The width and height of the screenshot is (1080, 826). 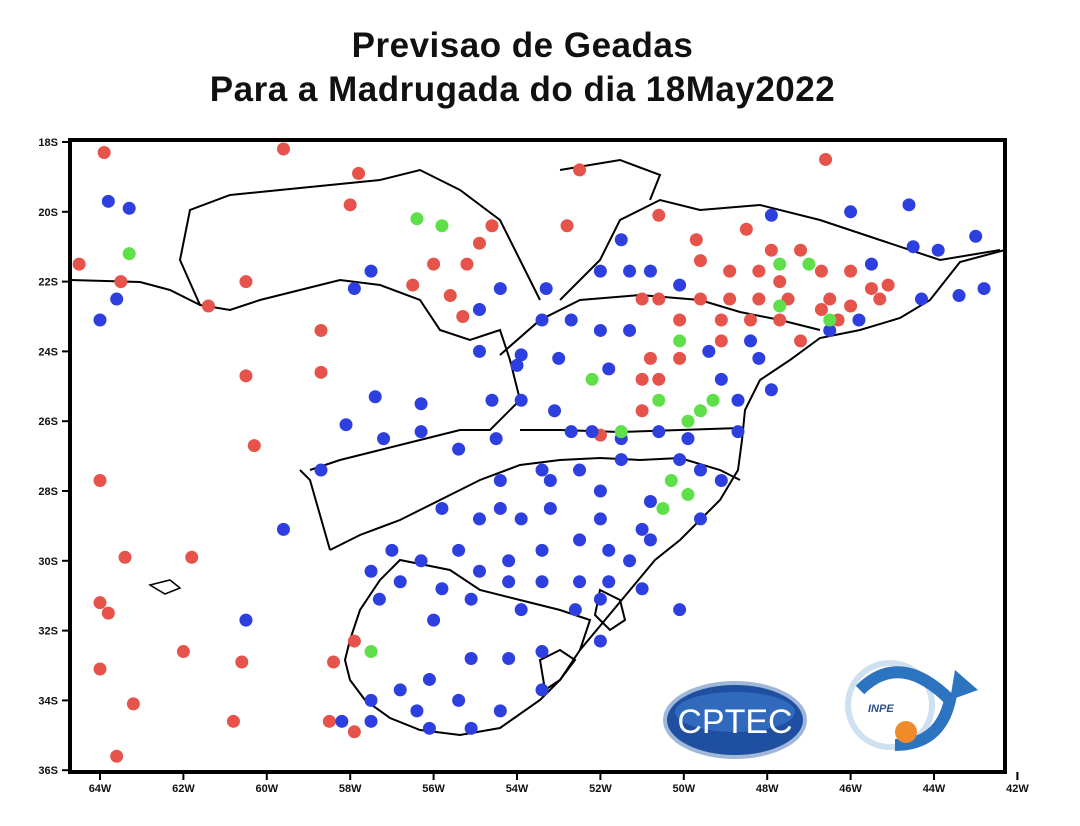 What do you see at coordinates (350, 789) in the screenshot?
I see `x-tick-label: 58W` at bounding box center [350, 789].